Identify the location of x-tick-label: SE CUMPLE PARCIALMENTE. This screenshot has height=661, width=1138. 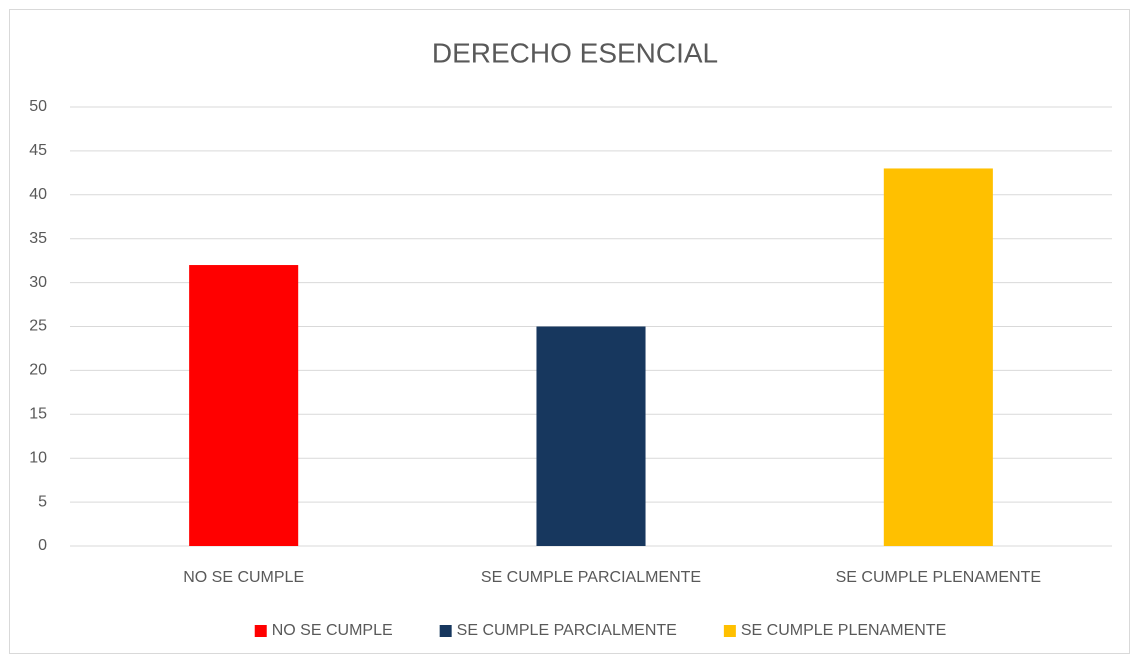
(591, 577).